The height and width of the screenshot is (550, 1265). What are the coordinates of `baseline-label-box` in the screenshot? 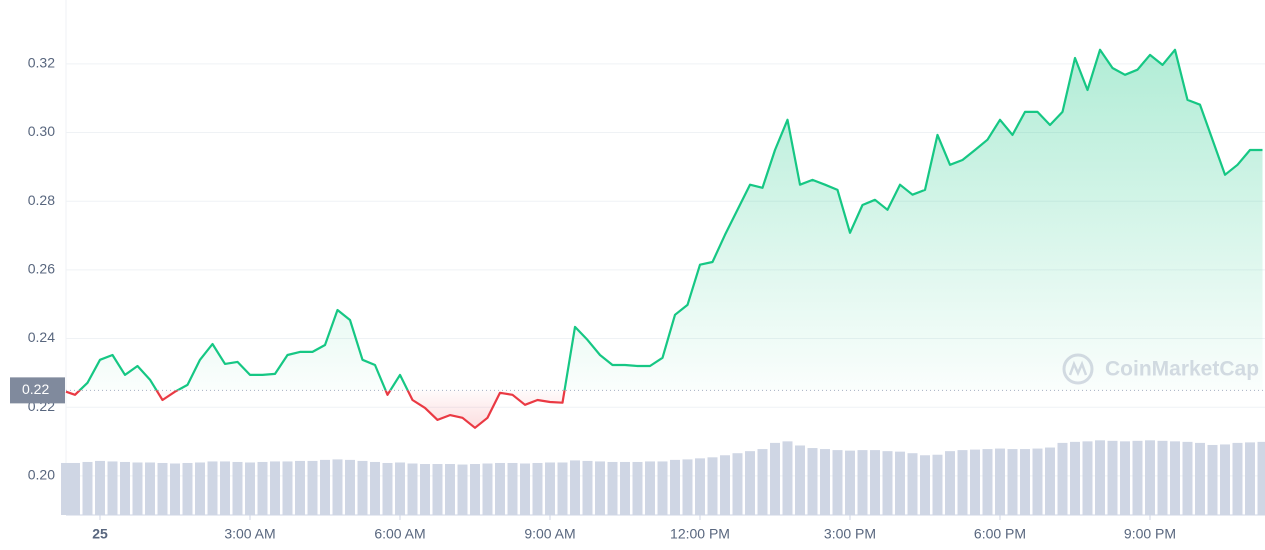 It's located at (37, 390).